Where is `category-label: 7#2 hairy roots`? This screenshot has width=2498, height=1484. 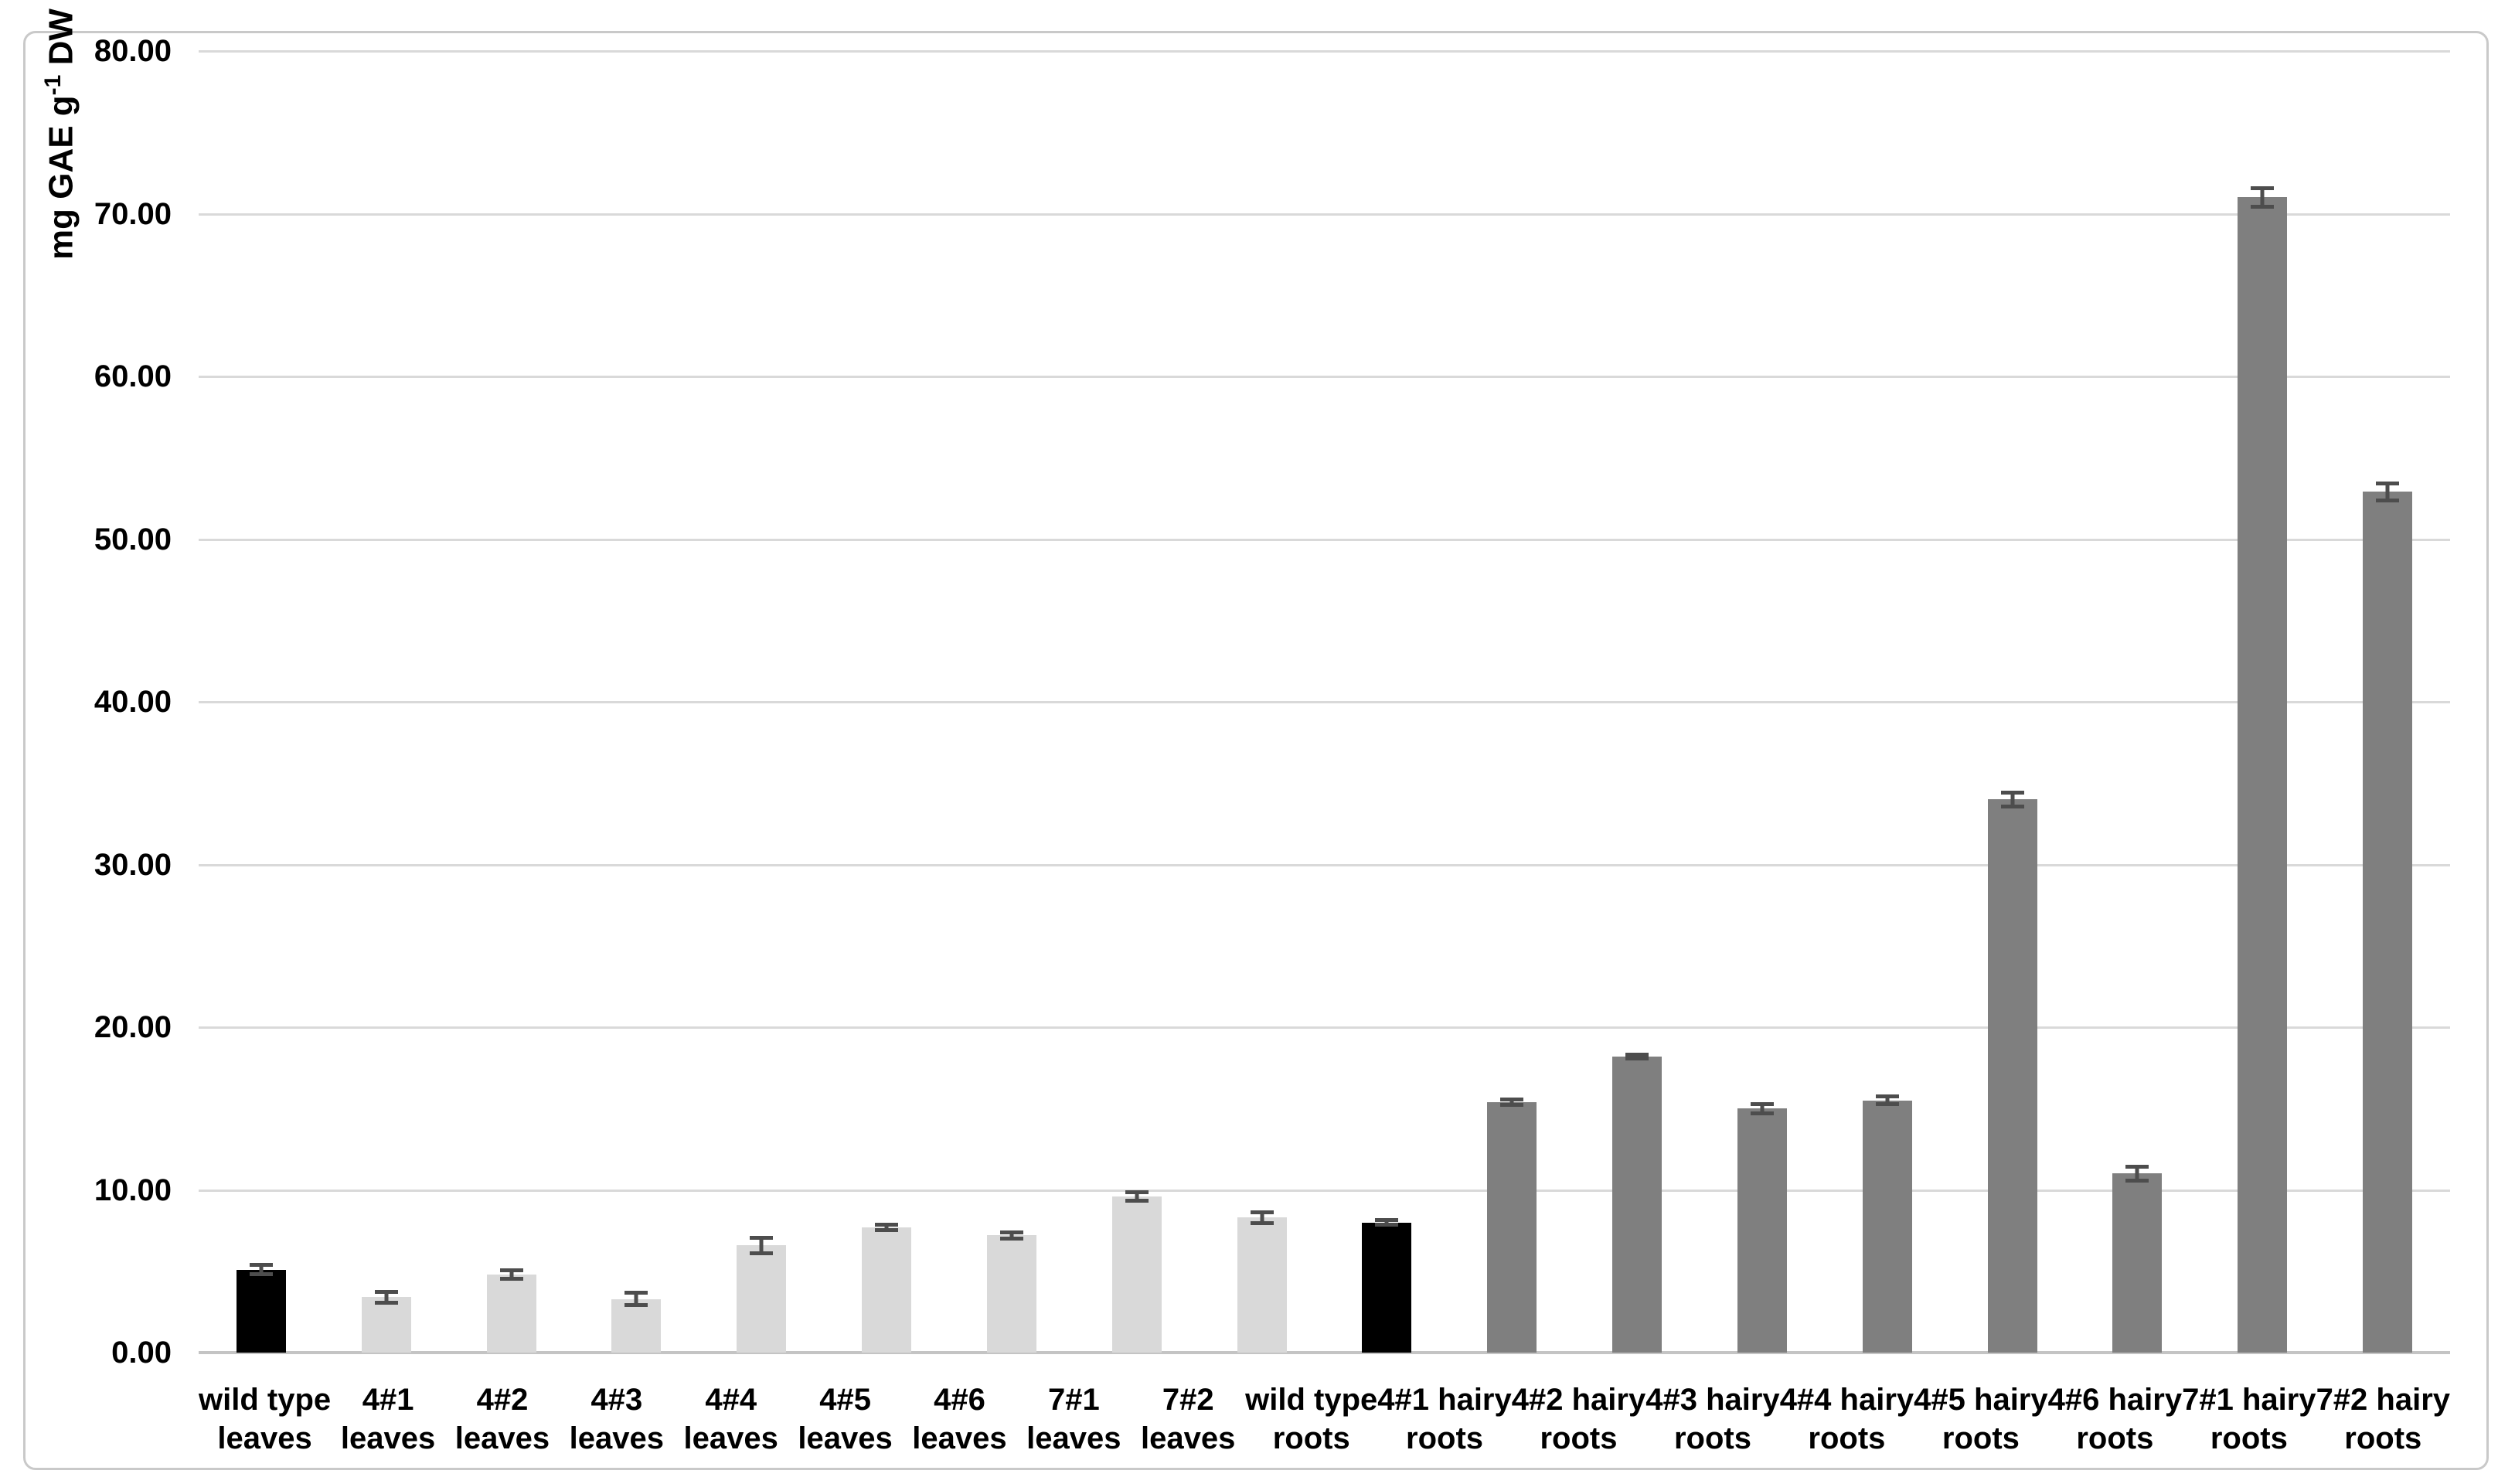 category-label: 7#2 hairy roots is located at coordinates (2383, 1405).